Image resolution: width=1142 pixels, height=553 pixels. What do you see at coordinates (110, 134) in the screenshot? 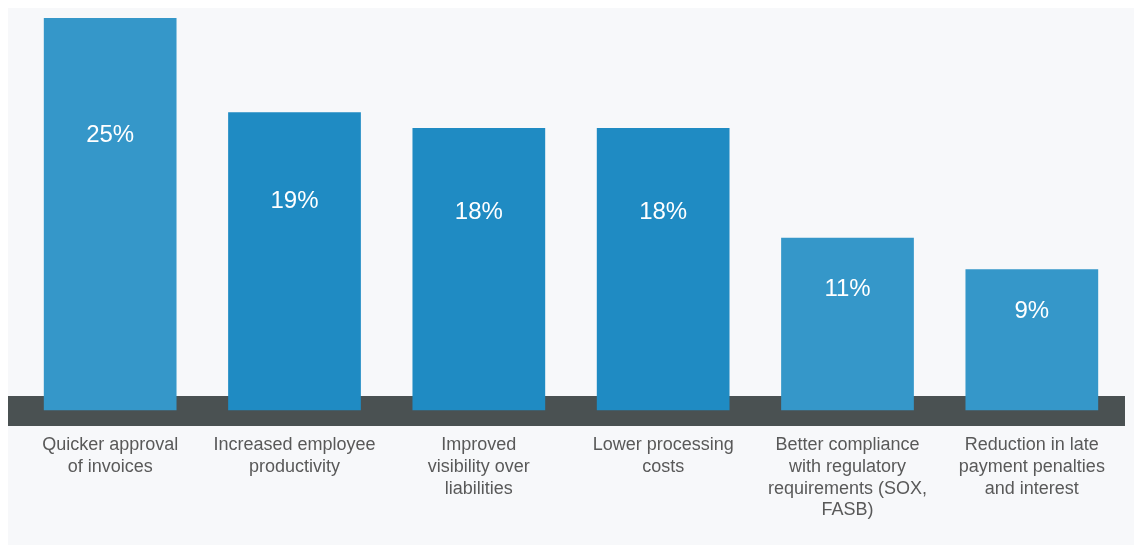
I see `data-label: 25%` at bounding box center [110, 134].